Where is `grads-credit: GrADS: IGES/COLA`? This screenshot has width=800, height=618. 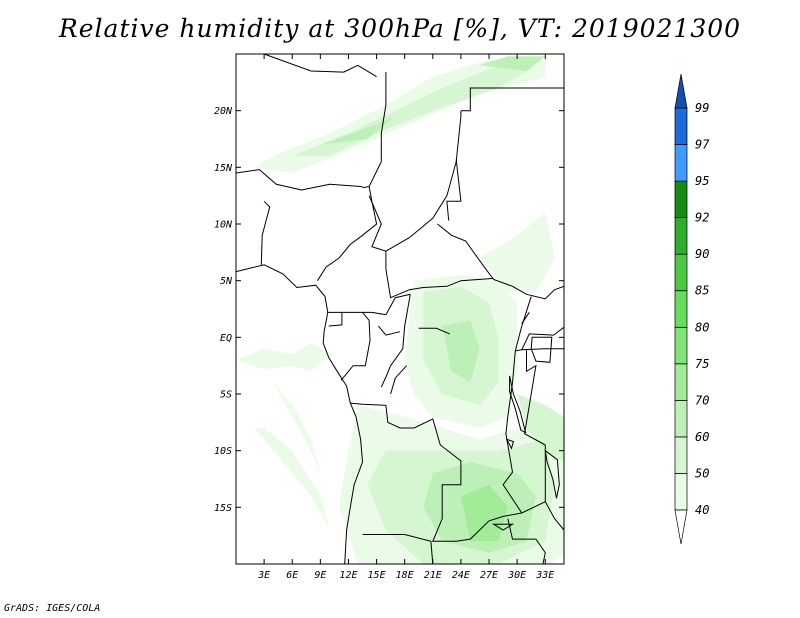 grads-credit: GrADS: IGES/COLA is located at coordinates (52, 608).